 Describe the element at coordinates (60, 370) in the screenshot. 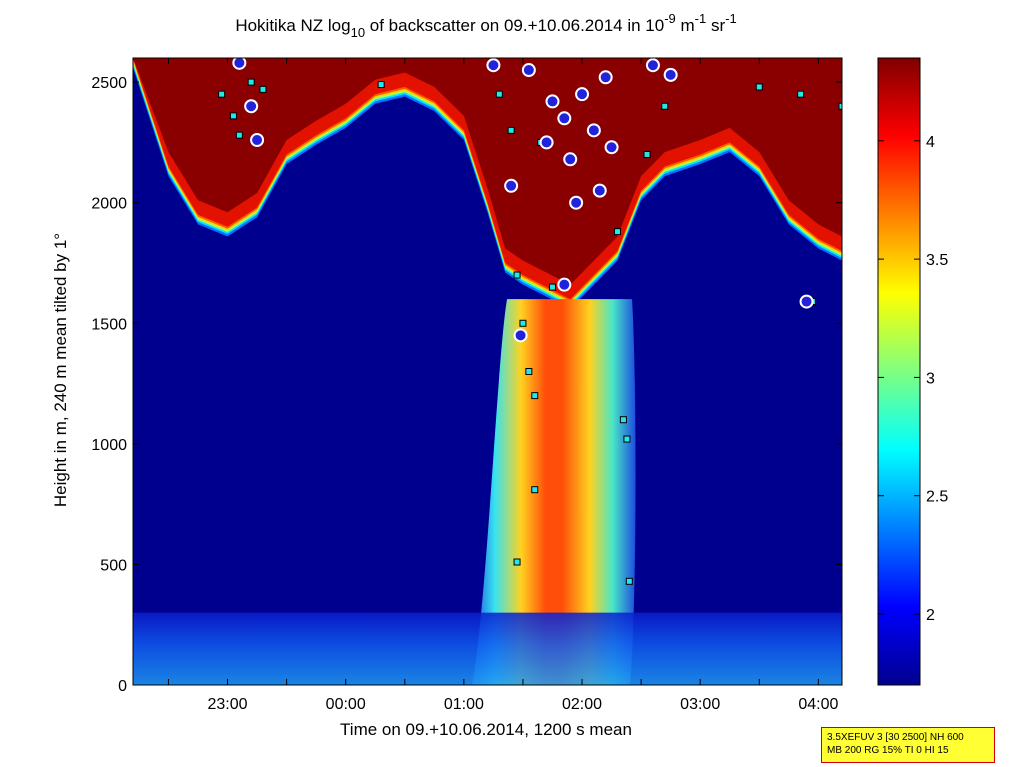

I see `y-axis-label: Height in m, 240 m mean tilted by 1°` at that location.